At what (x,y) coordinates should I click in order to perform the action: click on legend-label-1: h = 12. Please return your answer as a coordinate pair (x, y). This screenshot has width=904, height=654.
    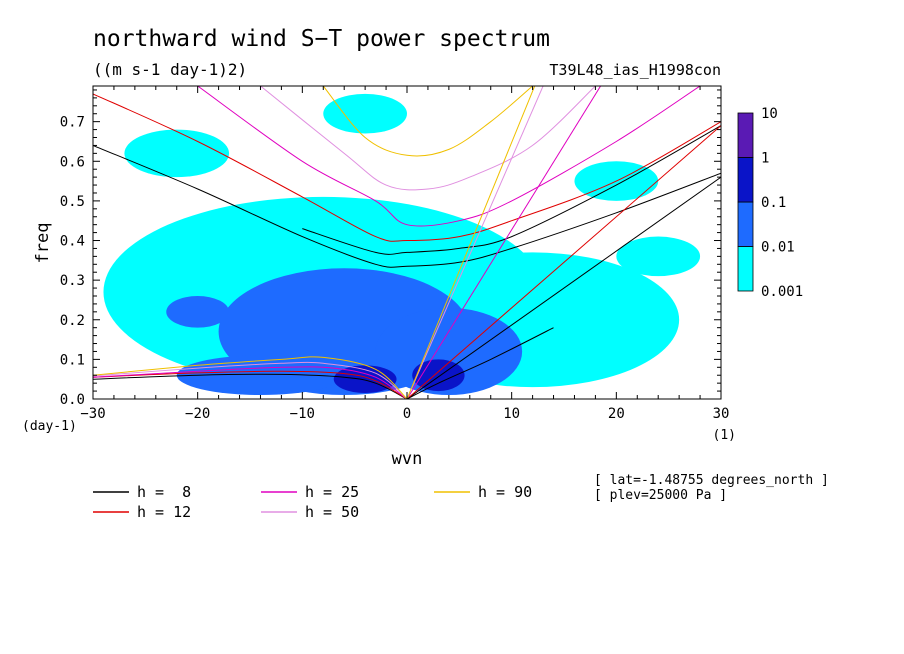
    Looking at the image, I should click on (164, 512).